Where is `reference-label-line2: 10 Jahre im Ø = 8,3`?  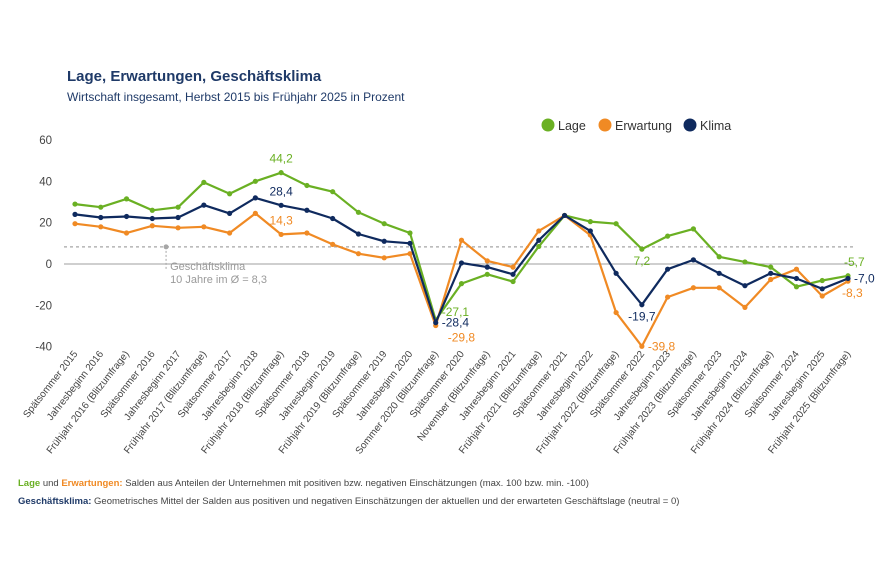 reference-label-line2: 10 Jahre im Ø = 8,3 is located at coordinates (218, 280).